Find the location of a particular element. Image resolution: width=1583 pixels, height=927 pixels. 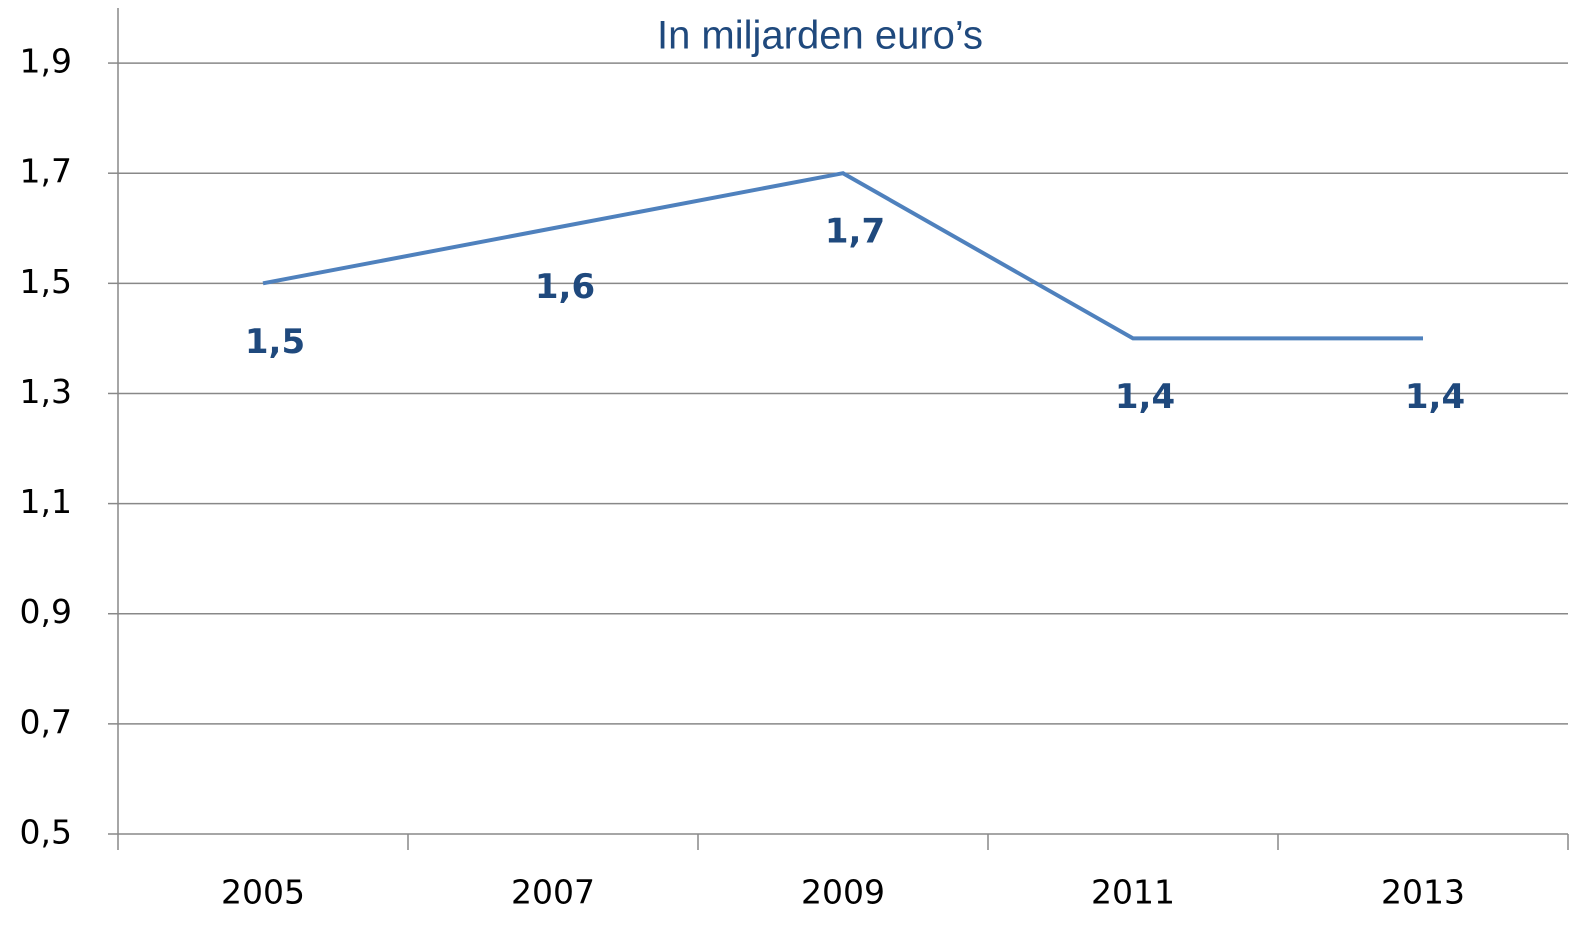

x-tick-label: 2007 is located at coordinates (553, 892).